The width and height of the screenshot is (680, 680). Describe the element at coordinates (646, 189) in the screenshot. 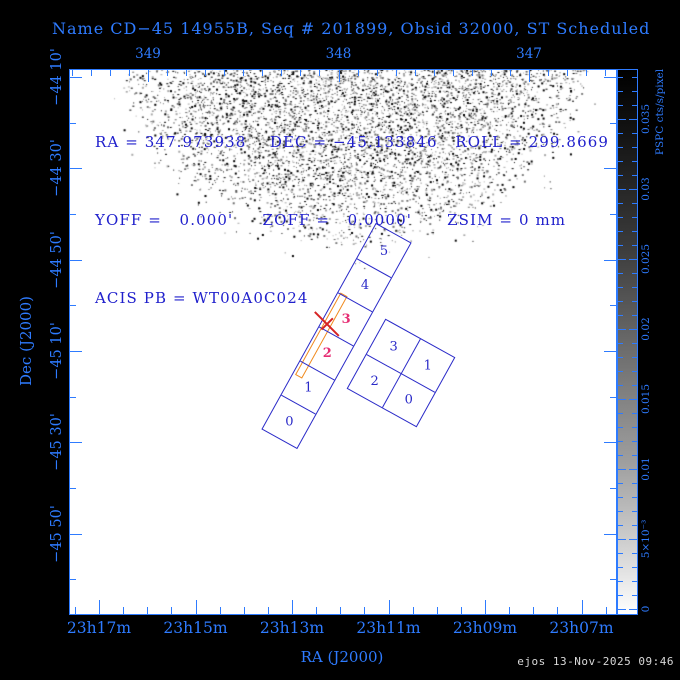

I see `colorbar-tick-label: 0.03` at that location.